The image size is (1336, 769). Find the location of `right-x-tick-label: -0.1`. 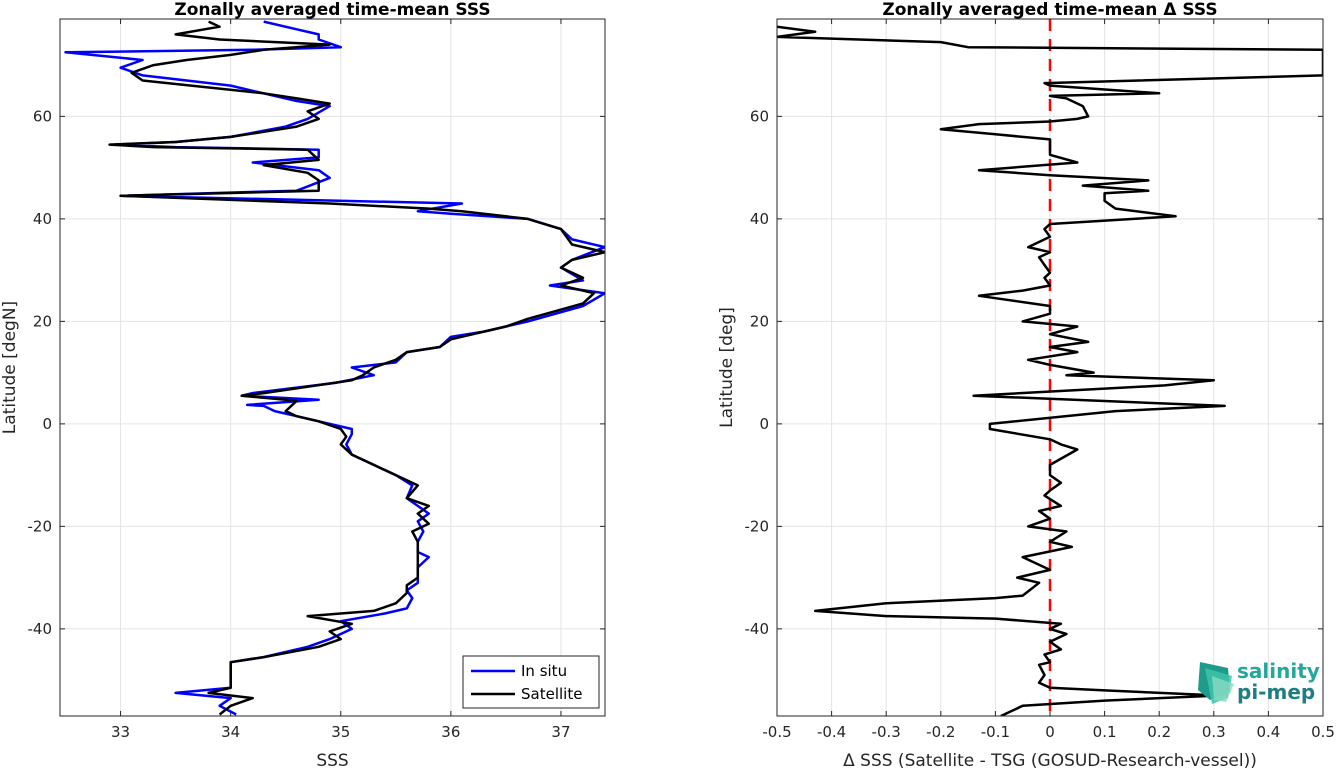

right-x-tick-label: -0.1 is located at coordinates (995, 732).